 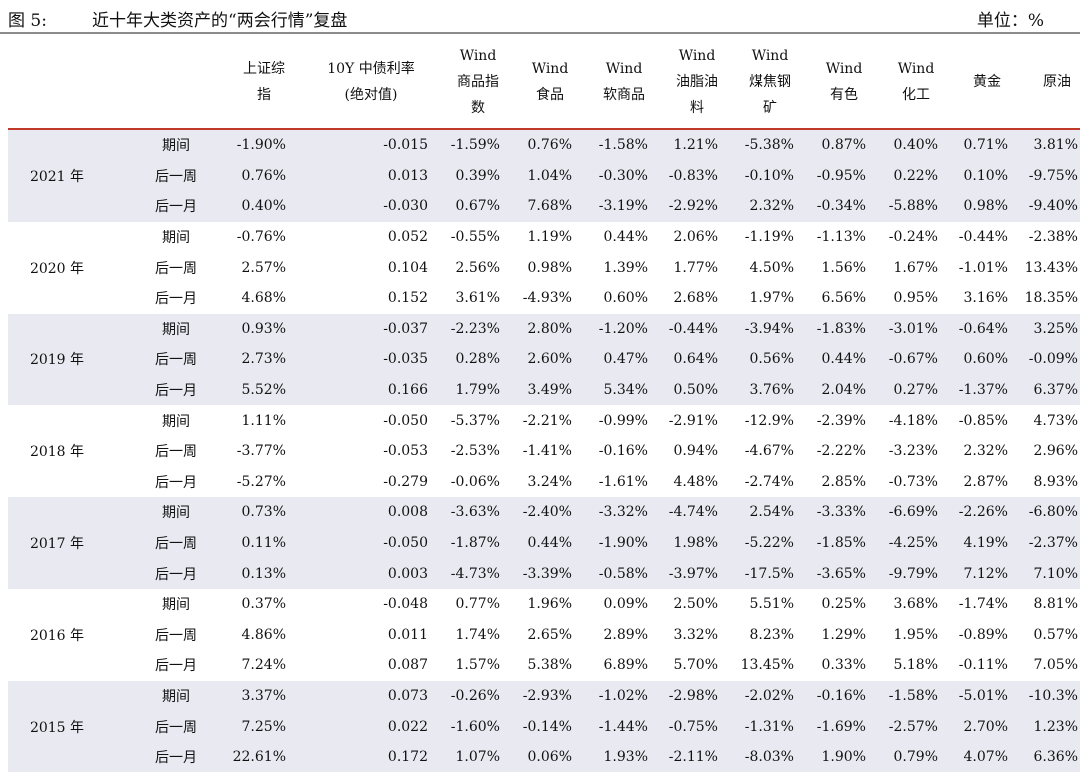 What do you see at coordinates (261, 237) in the screenshot?
I see `value-cell: -0.76%` at bounding box center [261, 237].